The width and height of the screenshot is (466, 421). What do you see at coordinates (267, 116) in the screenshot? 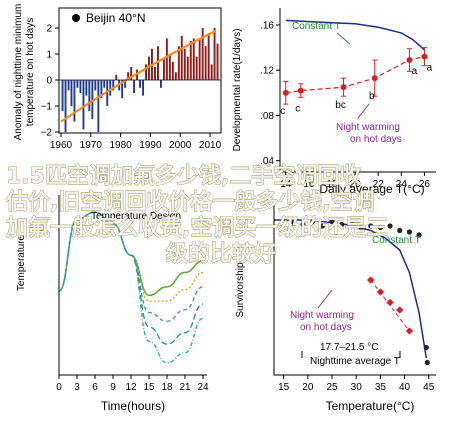
I see `y-tick-label: .08` at bounding box center [267, 116].